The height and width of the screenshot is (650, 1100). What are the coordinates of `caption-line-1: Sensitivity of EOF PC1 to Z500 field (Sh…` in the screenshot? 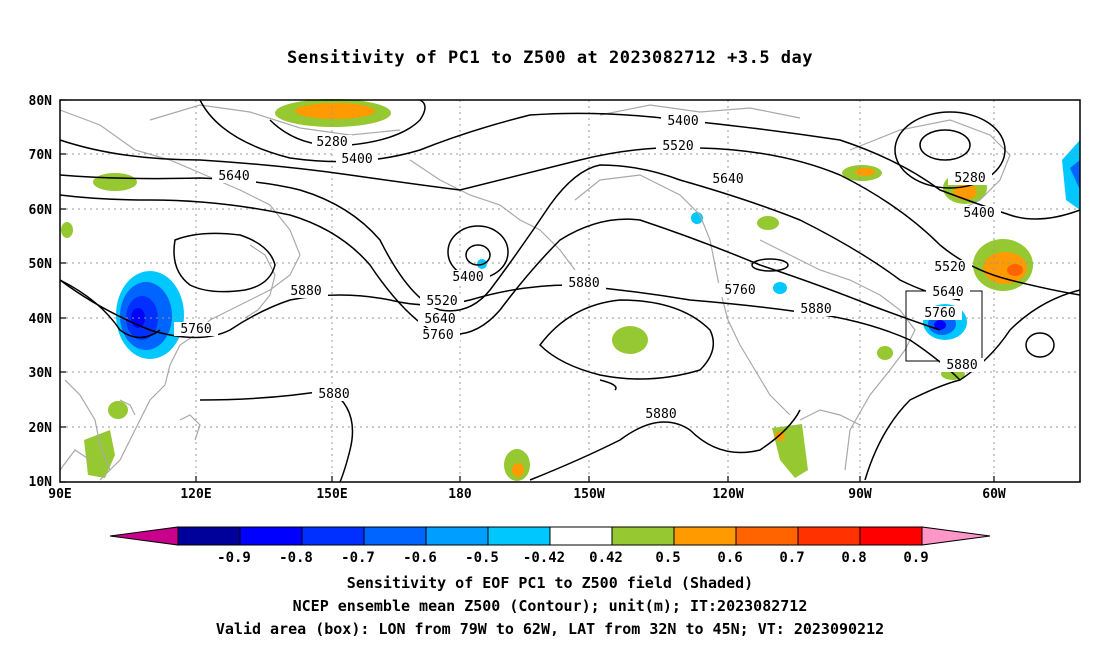 It's located at (550, 583).